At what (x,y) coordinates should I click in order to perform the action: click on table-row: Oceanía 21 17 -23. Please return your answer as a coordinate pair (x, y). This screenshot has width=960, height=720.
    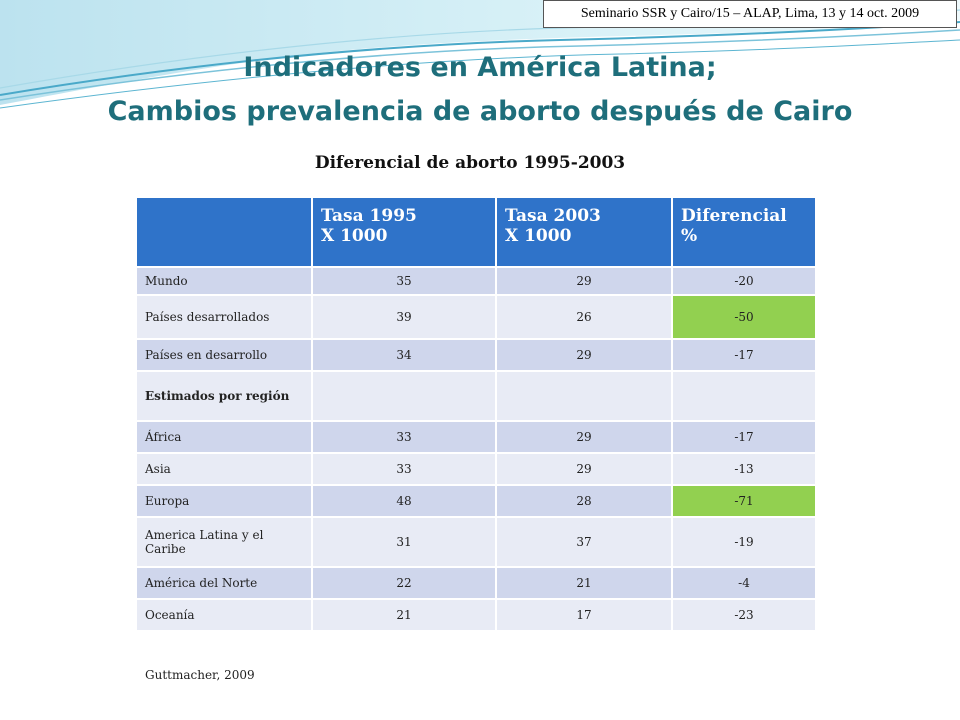
    Looking at the image, I should click on (476, 615).